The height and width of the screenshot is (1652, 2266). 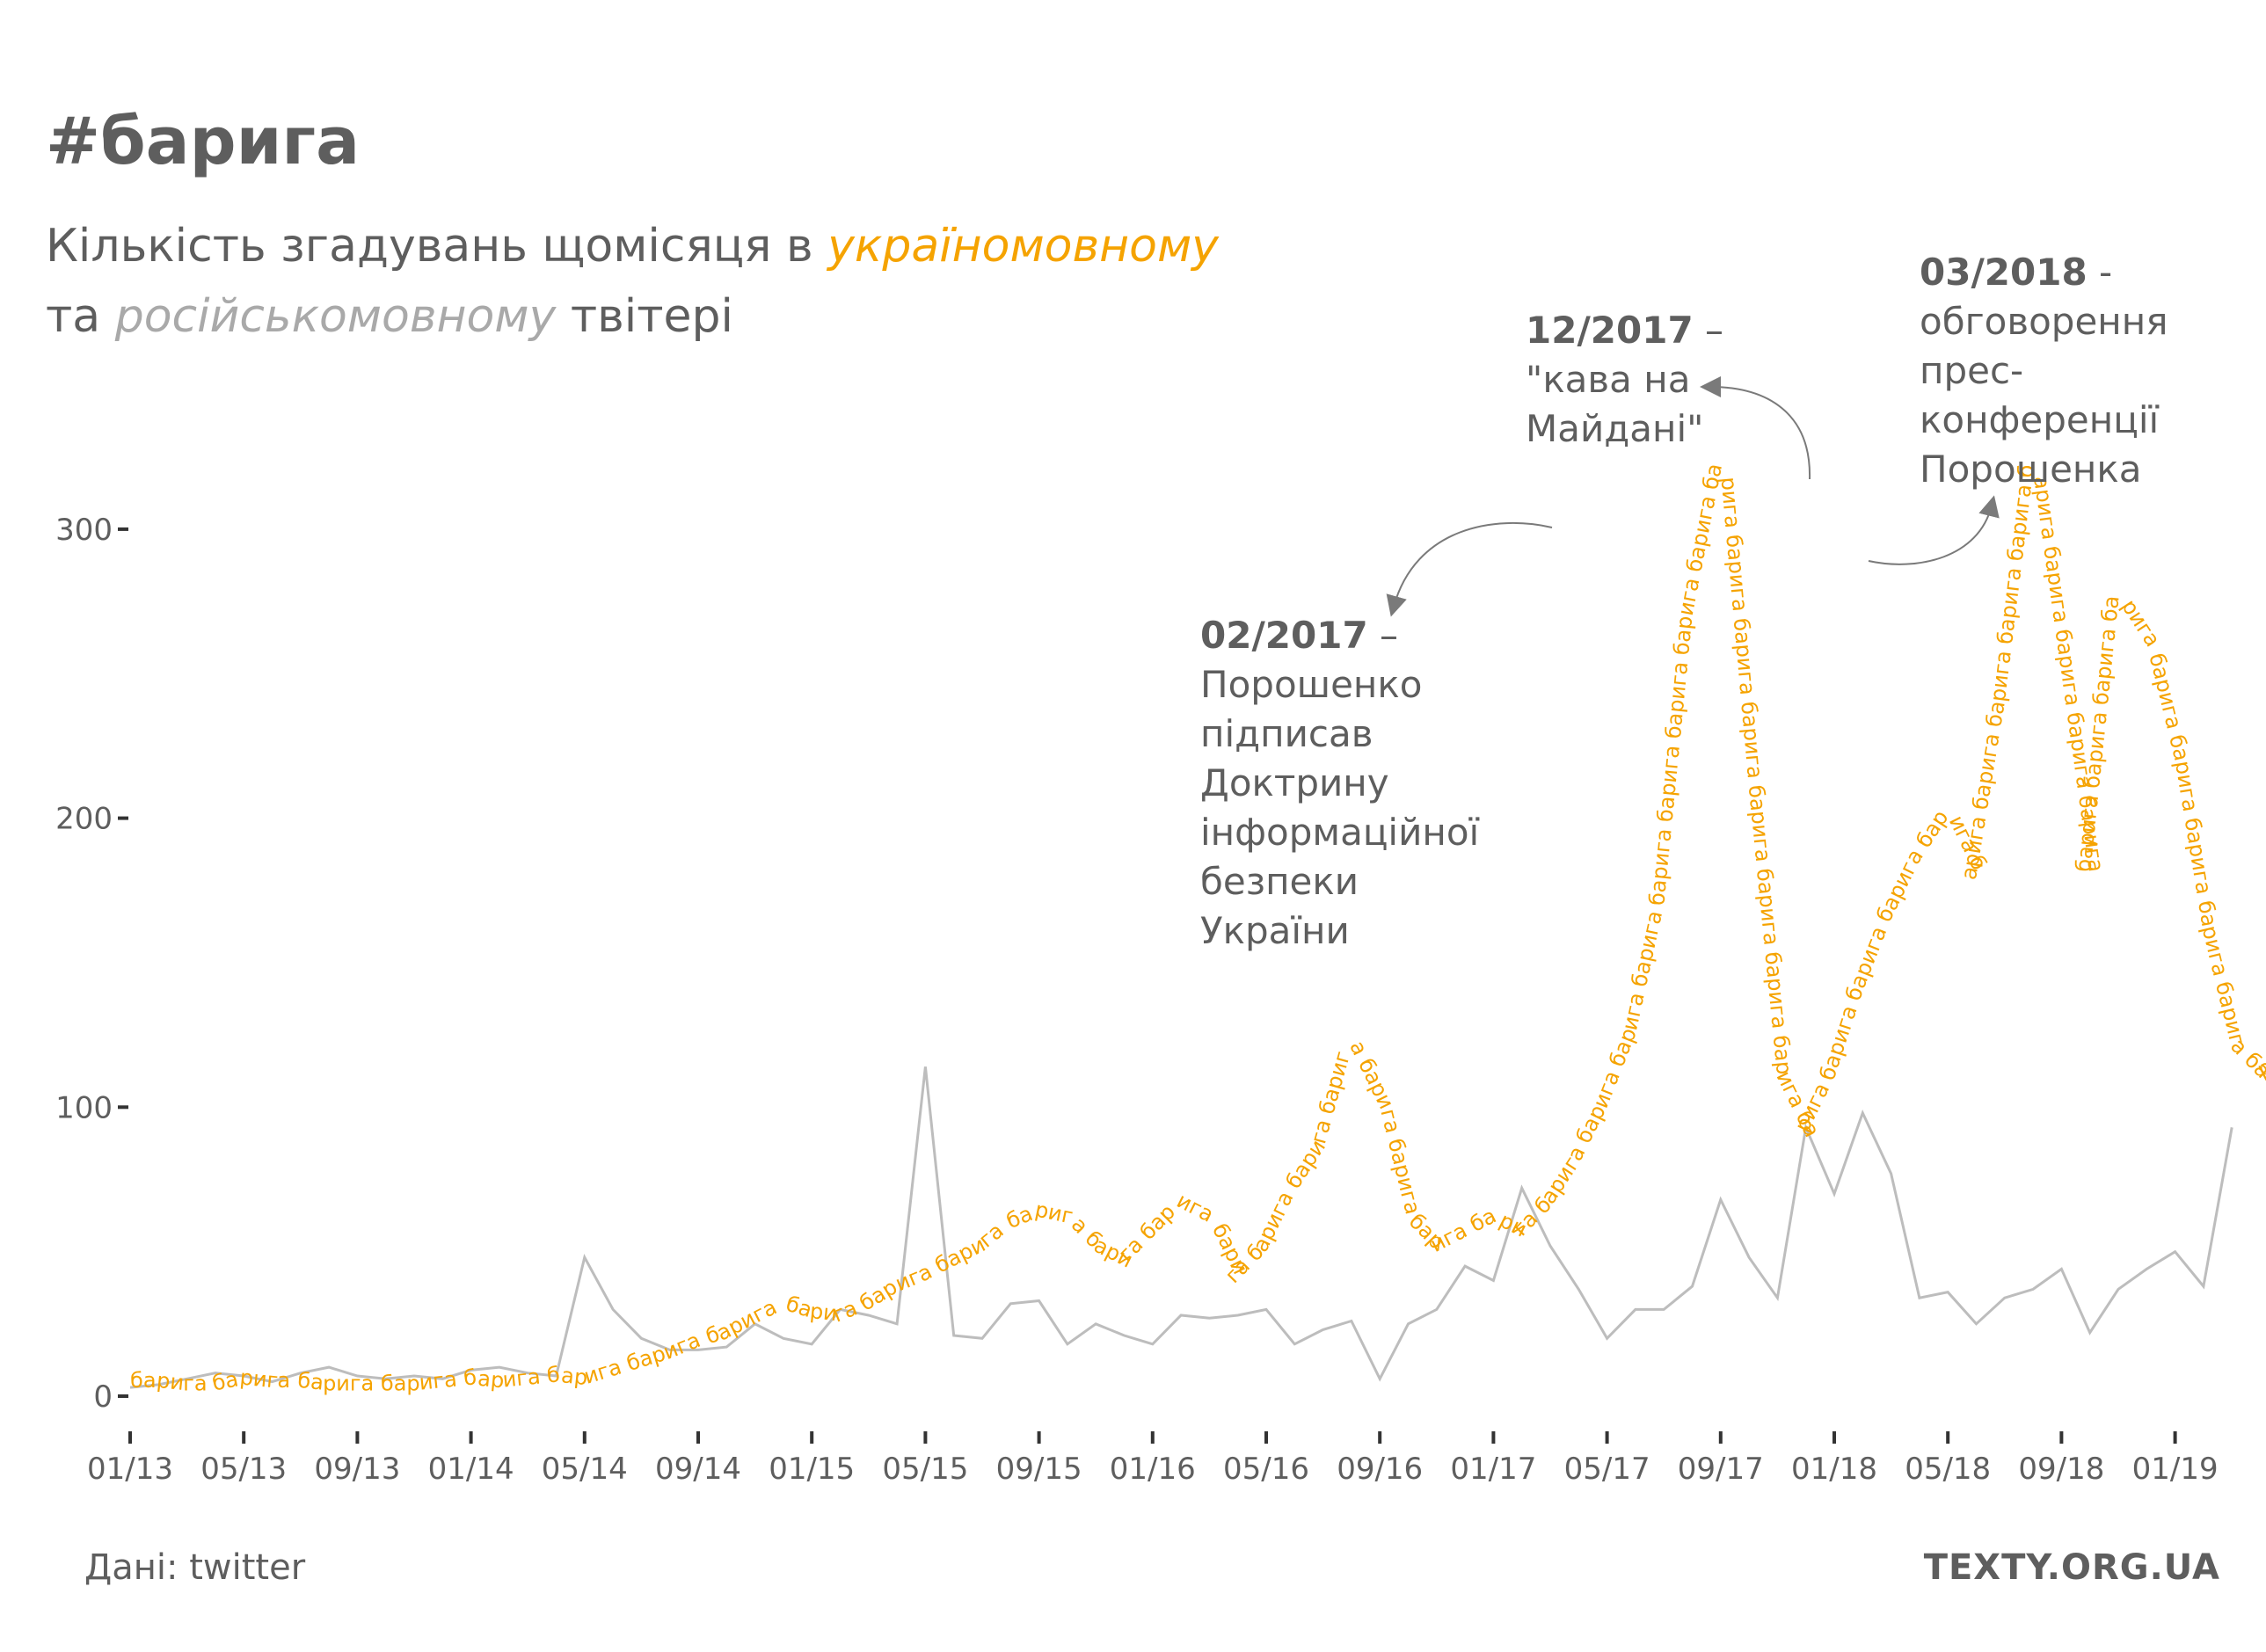 What do you see at coordinates (1380, 1469) in the screenshot?
I see `x-tick-label: 09/16` at bounding box center [1380, 1469].